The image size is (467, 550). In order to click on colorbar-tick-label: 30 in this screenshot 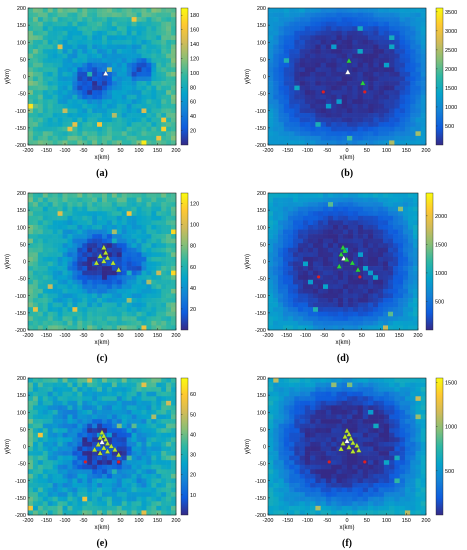, I will do `click(193, 456)`.